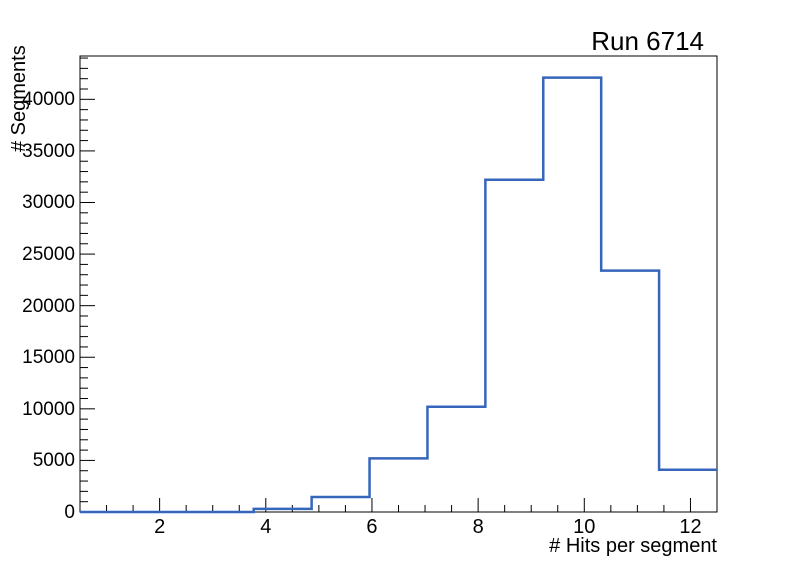  What do you see at coordinates (647, 41) in the screenshot?
I see `chart-title: Run 6714` at bounding box center [647, 41].